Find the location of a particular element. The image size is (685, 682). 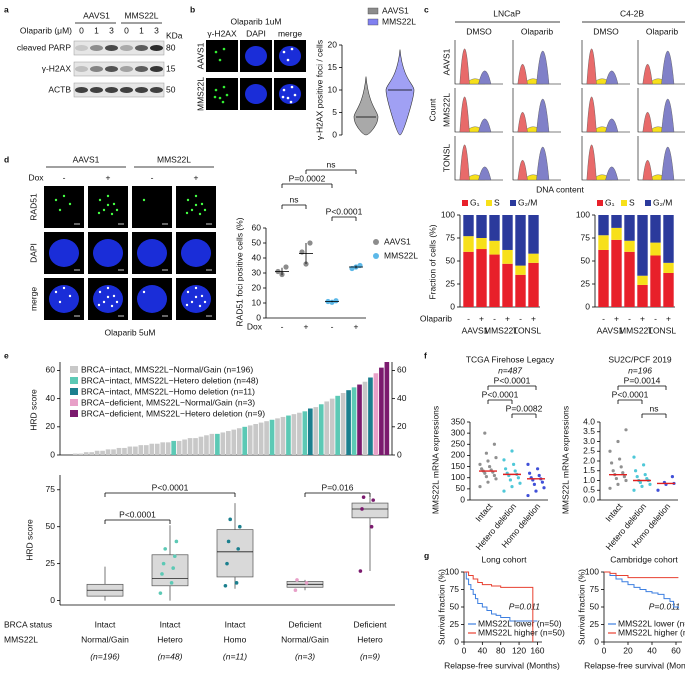

condition-label: Olaparib is located at coordinates (662, 31).